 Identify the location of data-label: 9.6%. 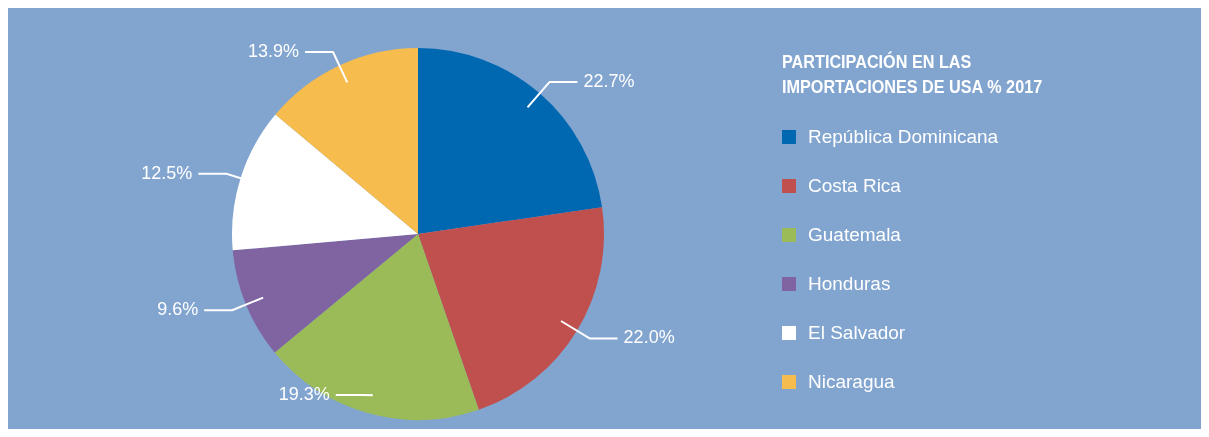
(178, 309).